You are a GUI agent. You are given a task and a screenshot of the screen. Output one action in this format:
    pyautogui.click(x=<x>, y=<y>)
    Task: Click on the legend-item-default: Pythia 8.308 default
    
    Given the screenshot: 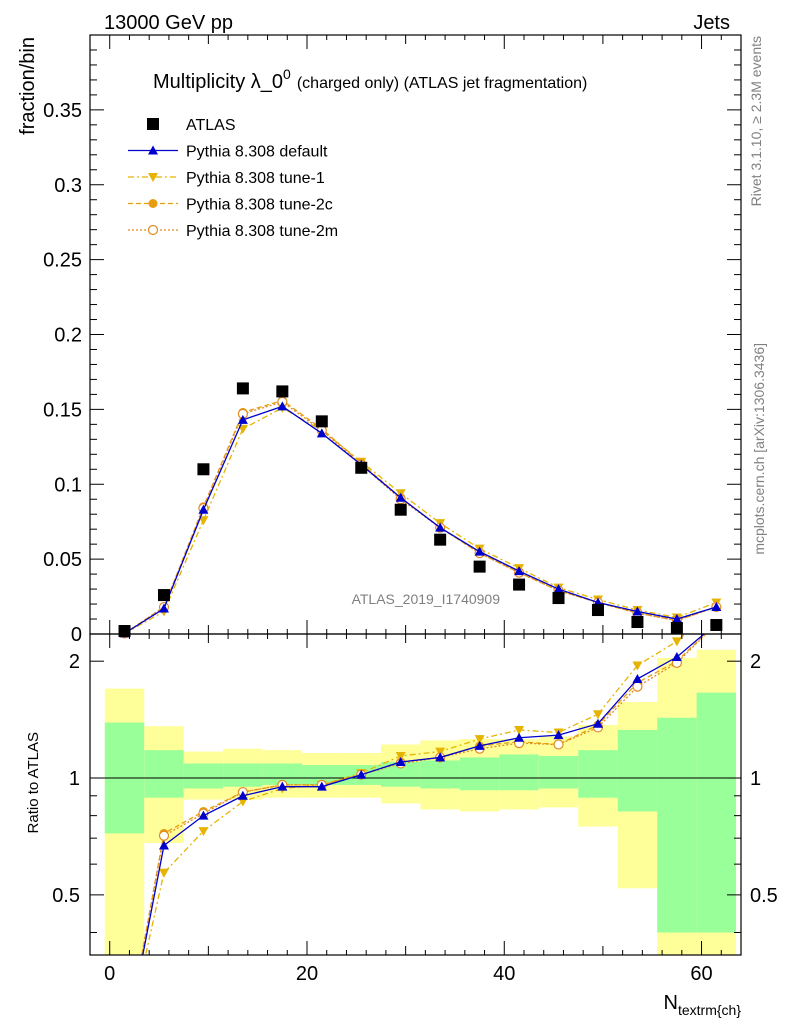 What is the action you would take?
    pyautogui.click(x=228, y=152)
    